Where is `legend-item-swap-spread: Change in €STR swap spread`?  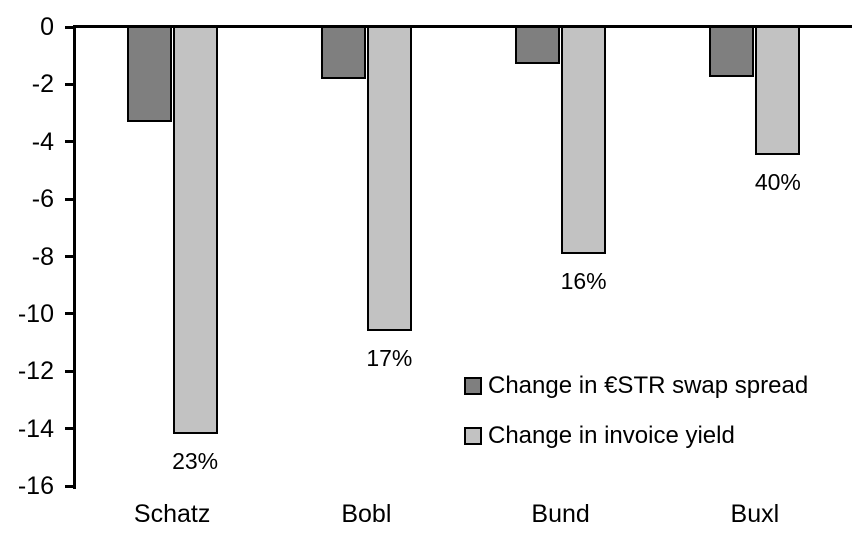 legend-item-swap-spread: Change in €STR swap spread is located at coordinates (636, 386).